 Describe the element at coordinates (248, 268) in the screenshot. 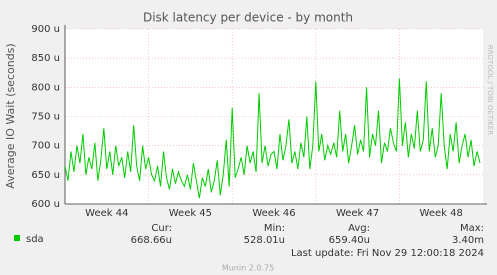

I see `footer: Munin 2.0.75` at that location.